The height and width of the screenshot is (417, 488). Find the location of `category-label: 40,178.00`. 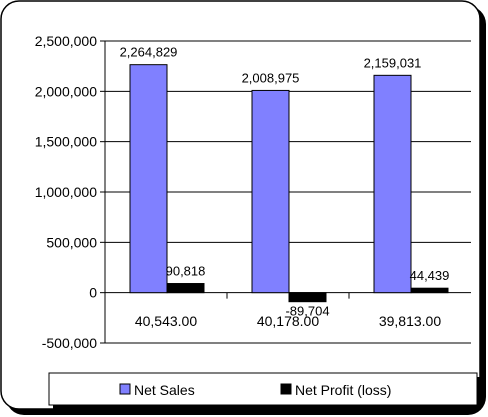

category-label: 40,178.00 is located at coordinates (288, 321).